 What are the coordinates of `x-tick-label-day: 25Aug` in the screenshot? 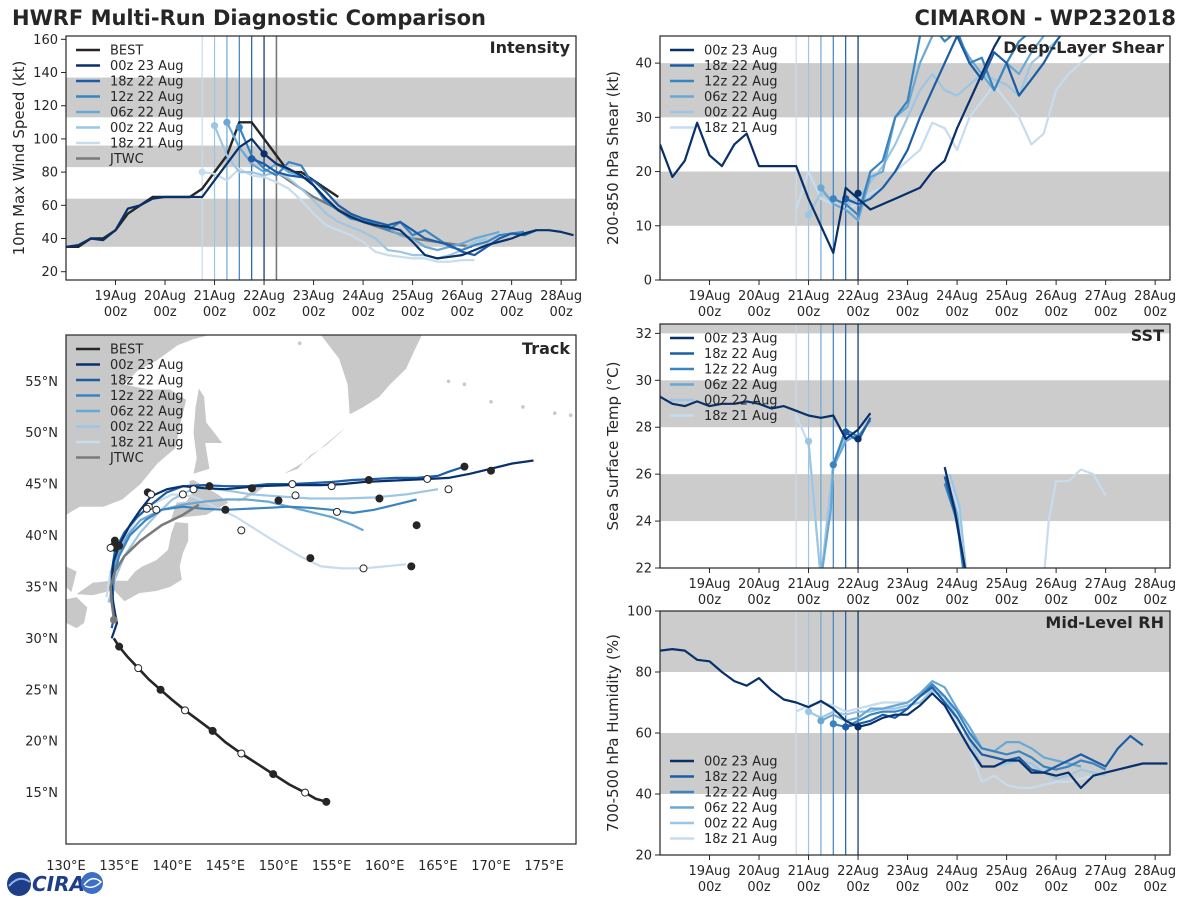 It's located at (1007, 296).